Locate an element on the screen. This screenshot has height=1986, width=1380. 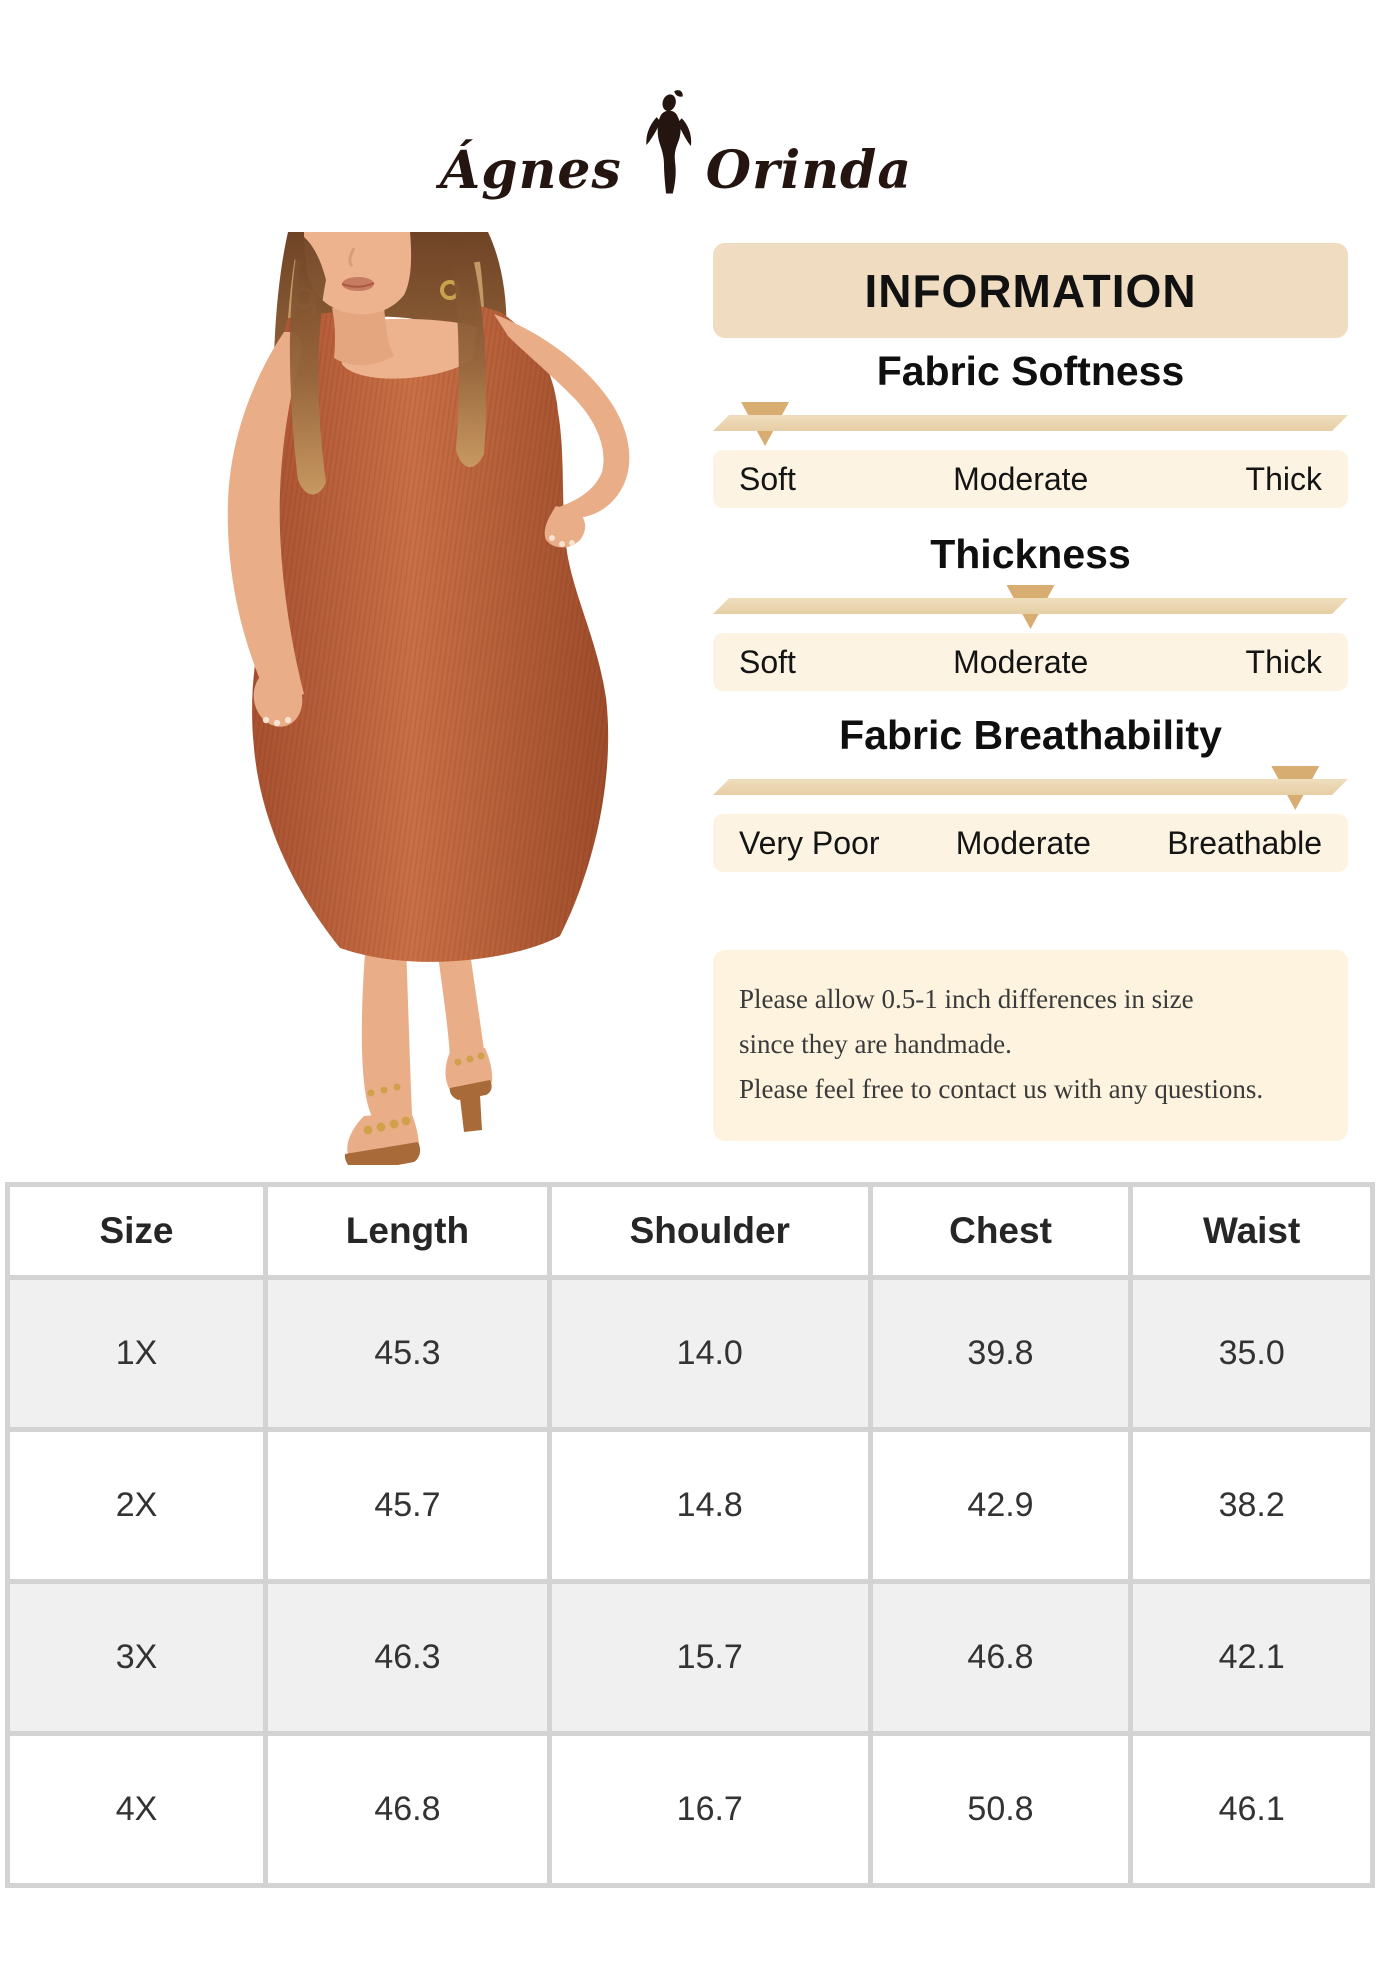
table-cell: 15.7 is located at coordinates (709, 1657).